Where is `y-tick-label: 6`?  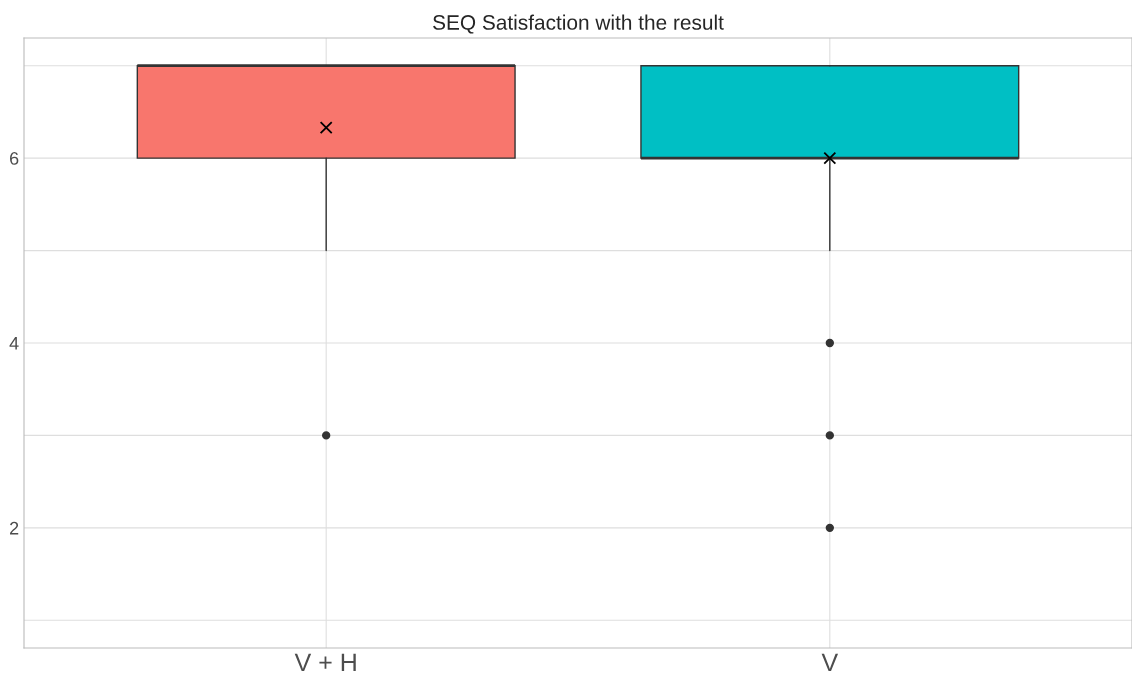
y-tick-label: 6 is located at coordinates (14, 158).